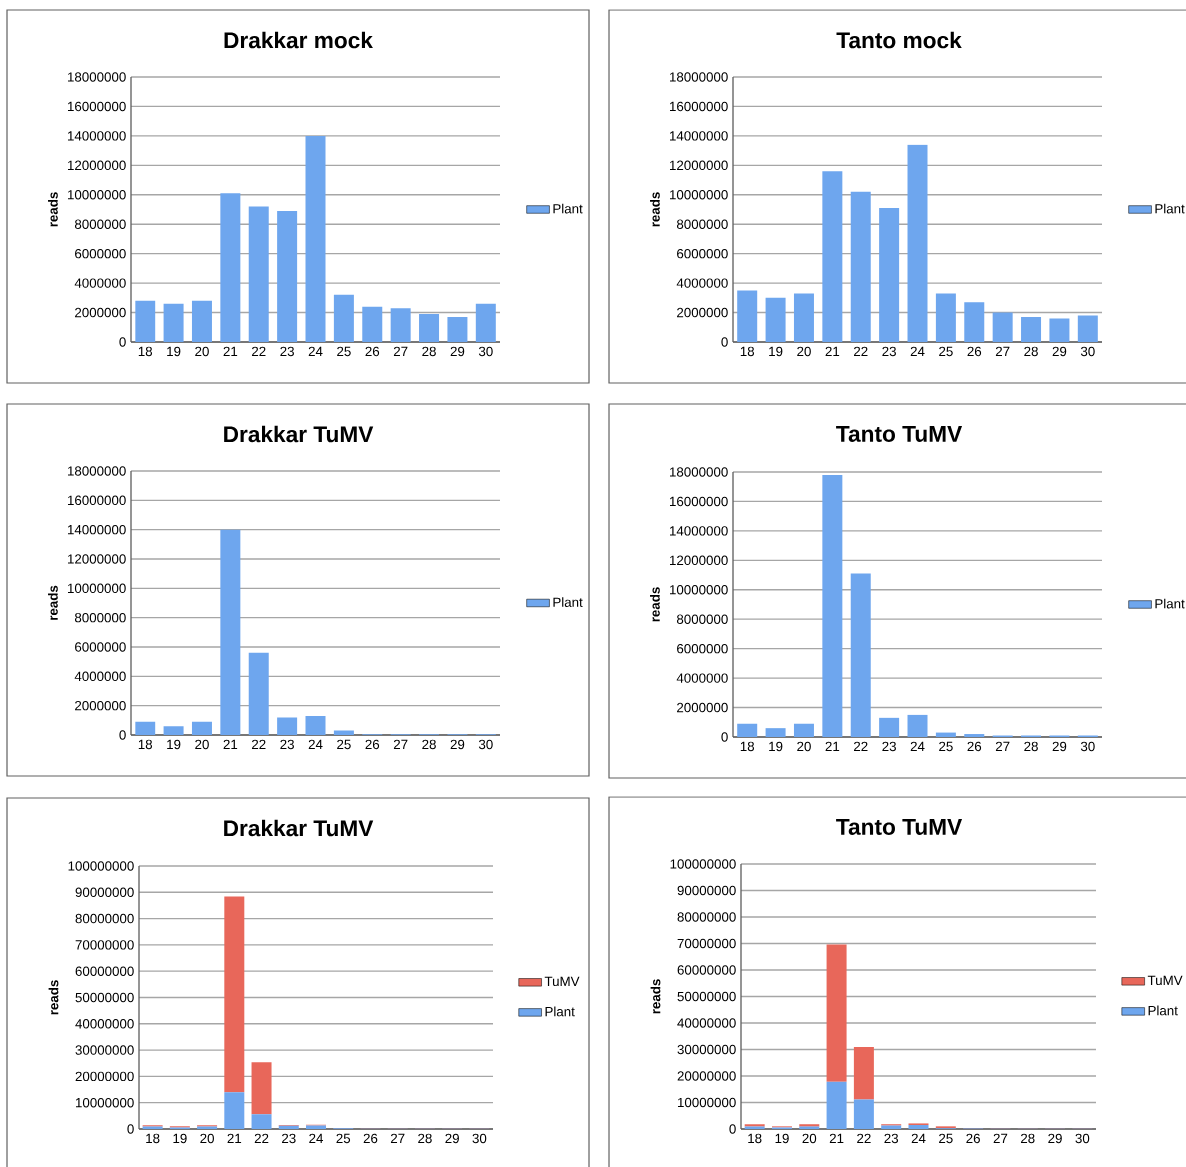  I want to click on y-tick-label: 100000000, so click(703, 864).